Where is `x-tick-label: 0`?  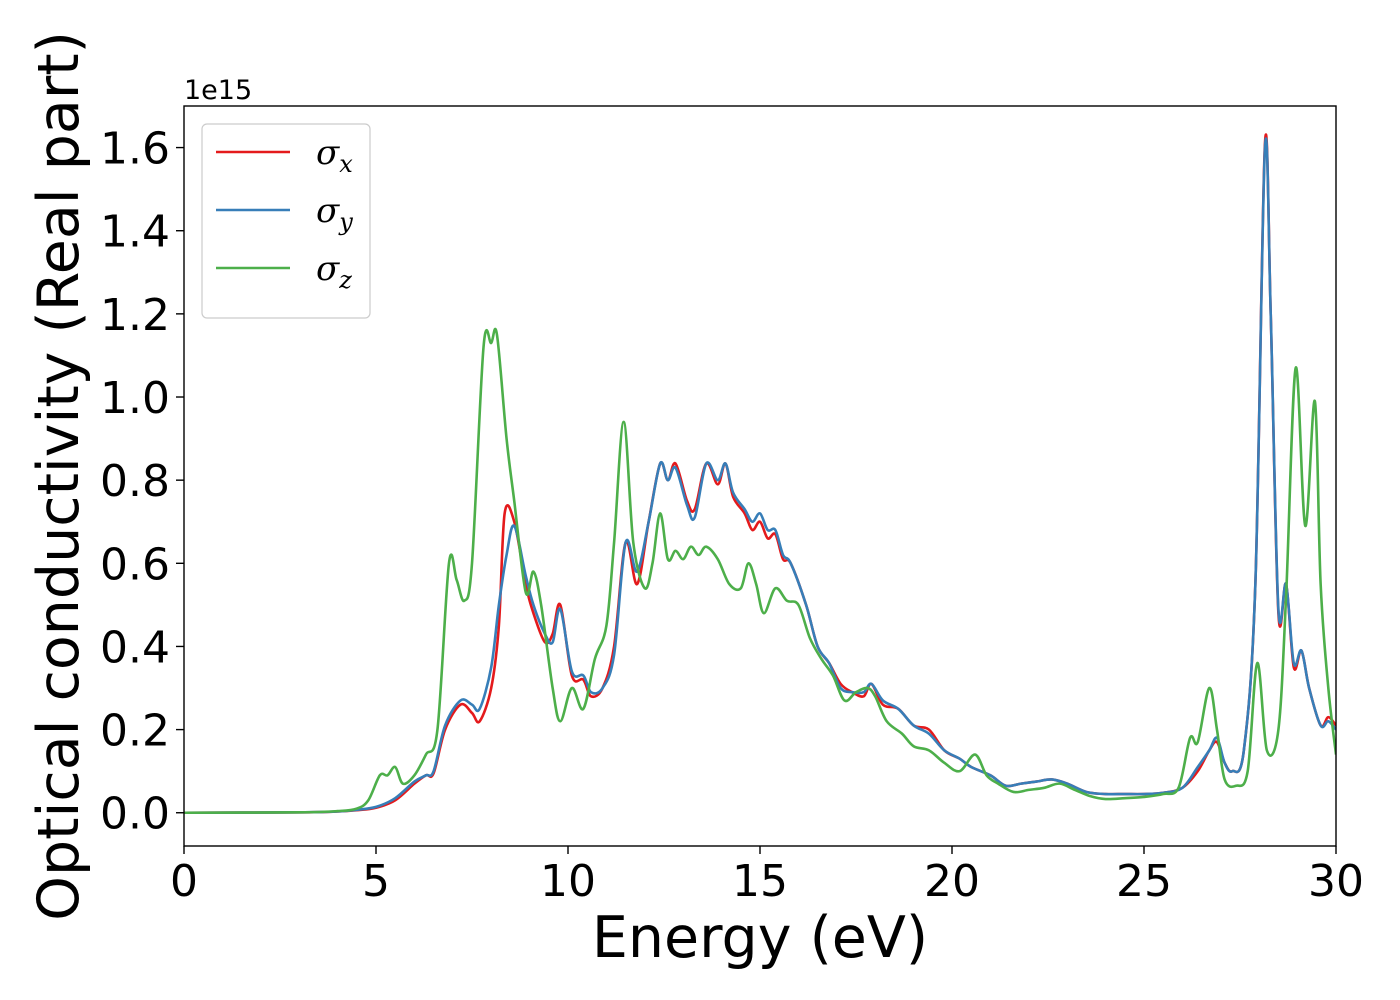 x-tick-label: 0 is located at coordinates (184, 881).